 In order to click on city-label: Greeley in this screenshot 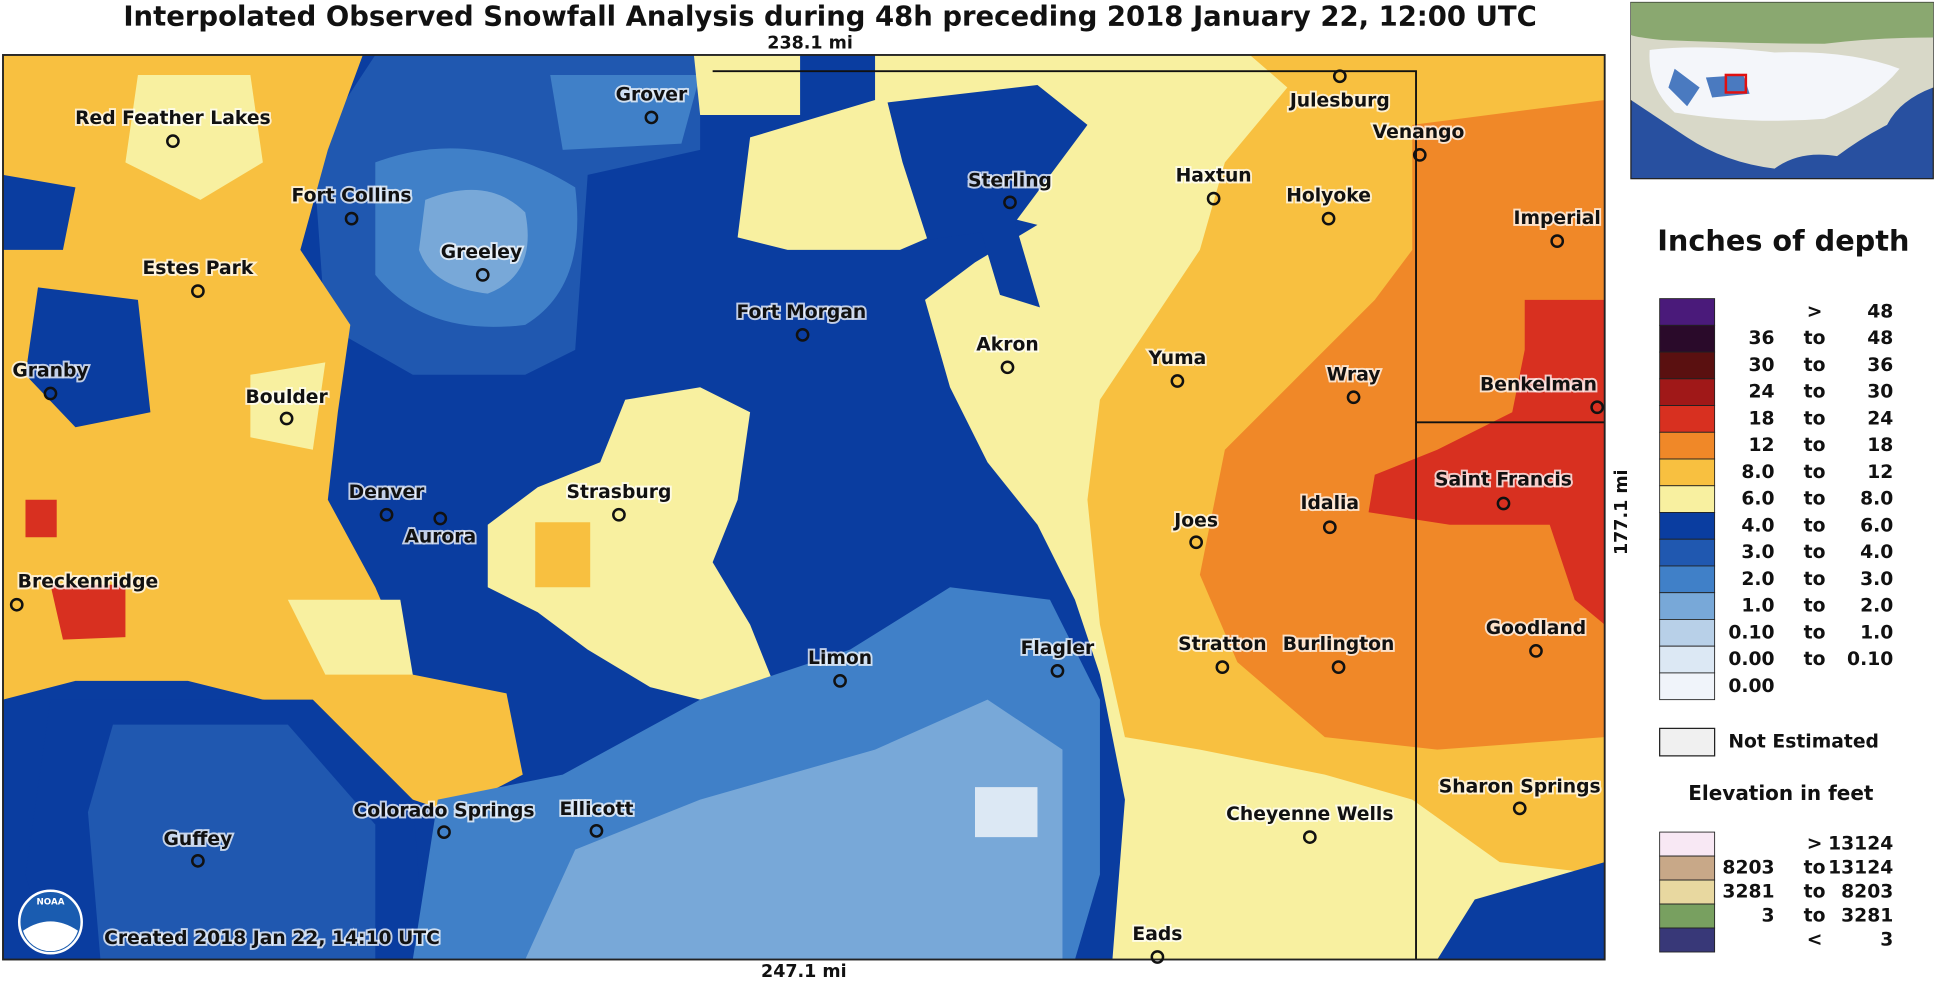, I will do `click(481, 252)`.